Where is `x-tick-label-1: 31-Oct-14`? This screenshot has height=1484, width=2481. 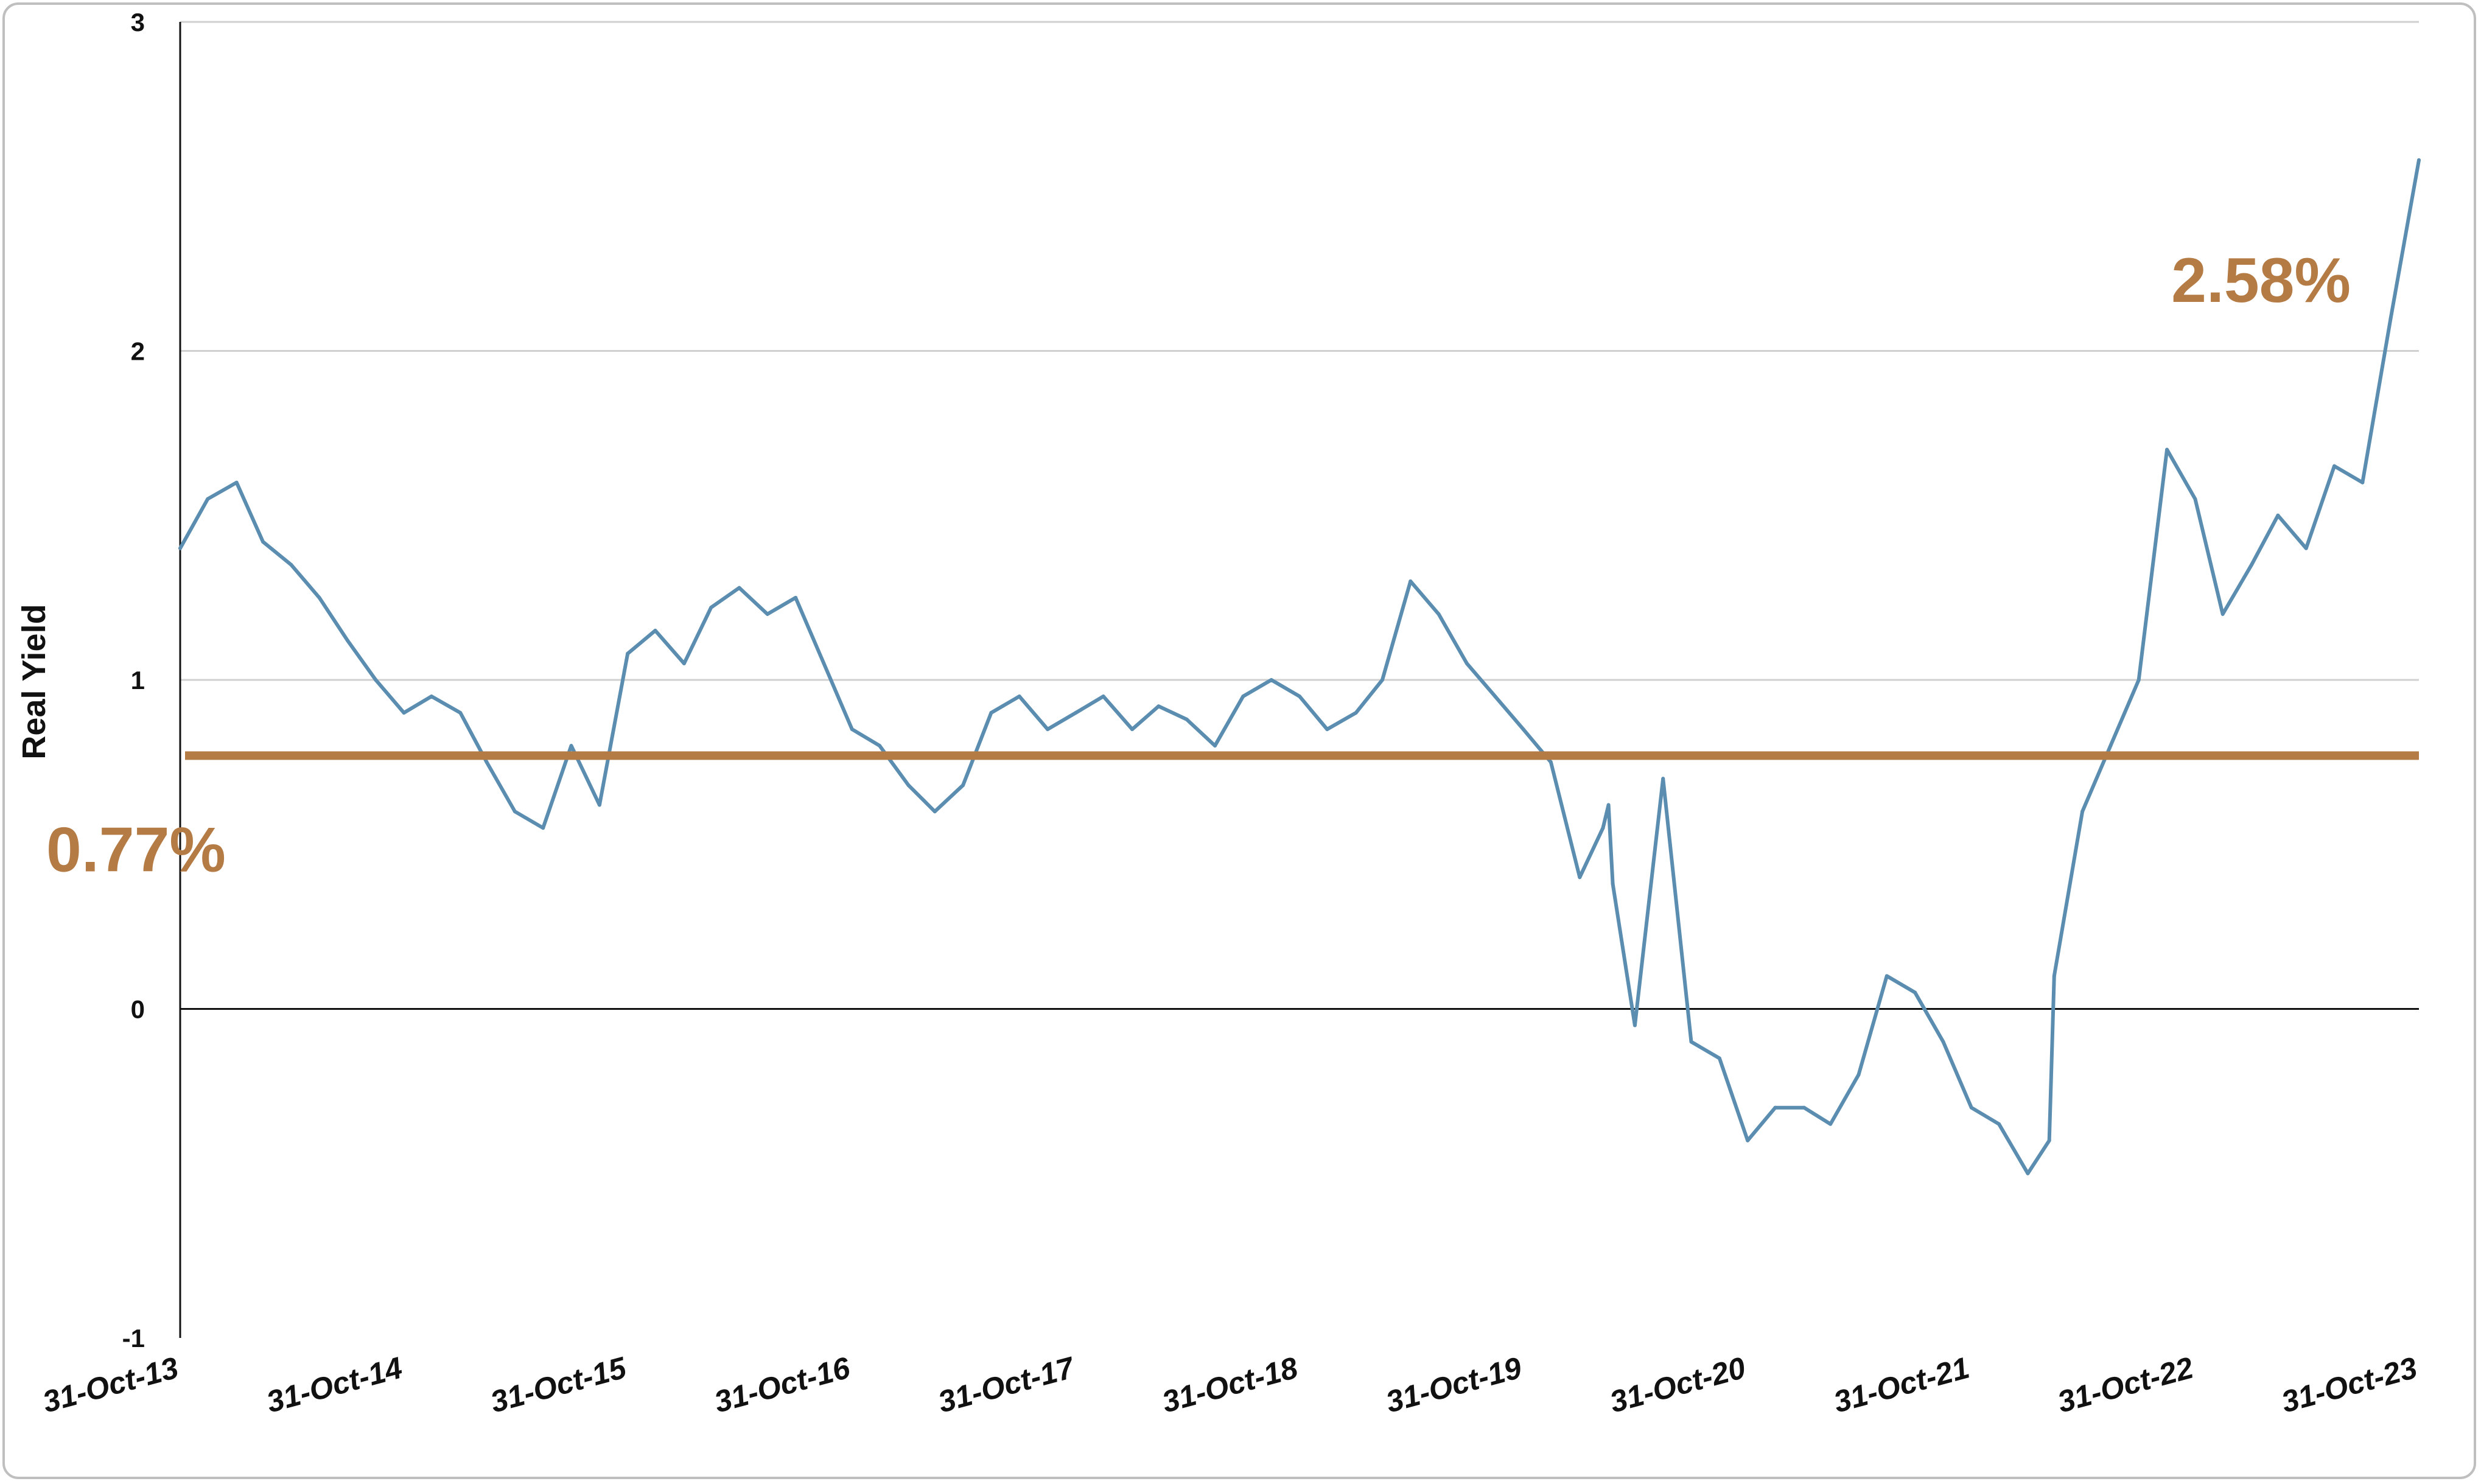
x-tick-label-1: 31-Oct-14 is located at coordinates (334, 1385).